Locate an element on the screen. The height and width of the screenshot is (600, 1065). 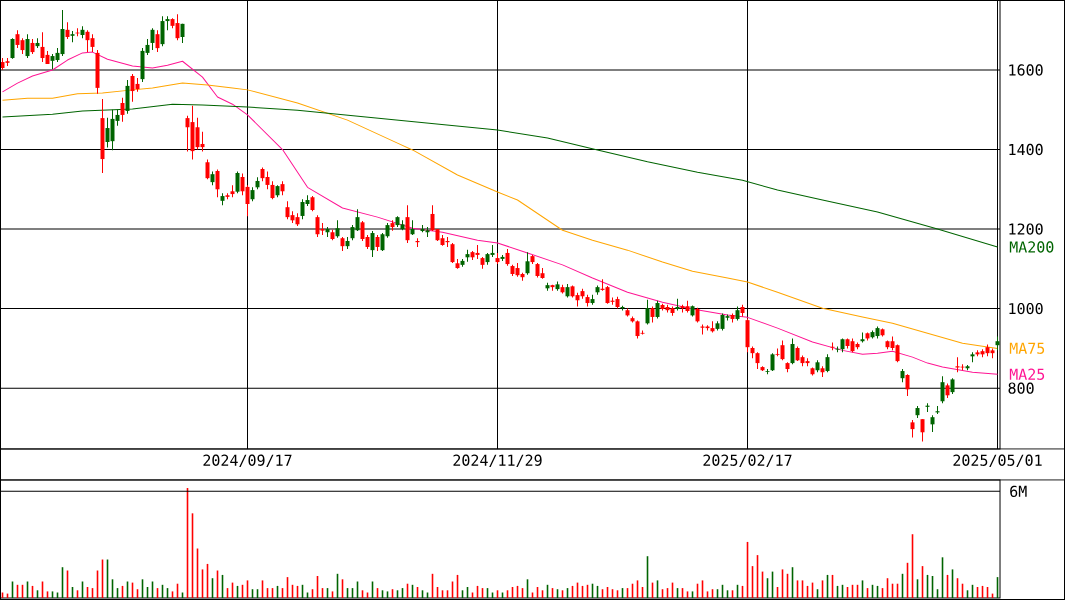
x-tick-label: 2024/11/29 is located at coordinates (497, 461).